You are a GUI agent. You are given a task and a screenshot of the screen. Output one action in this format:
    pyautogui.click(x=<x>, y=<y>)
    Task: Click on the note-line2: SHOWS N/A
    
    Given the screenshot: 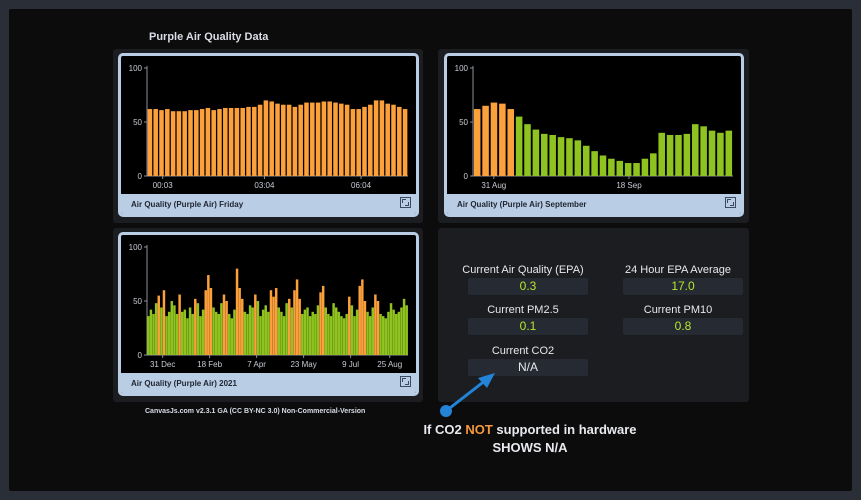 What is the action you would take?
    pyautogui.click(x=530, y=447)
    